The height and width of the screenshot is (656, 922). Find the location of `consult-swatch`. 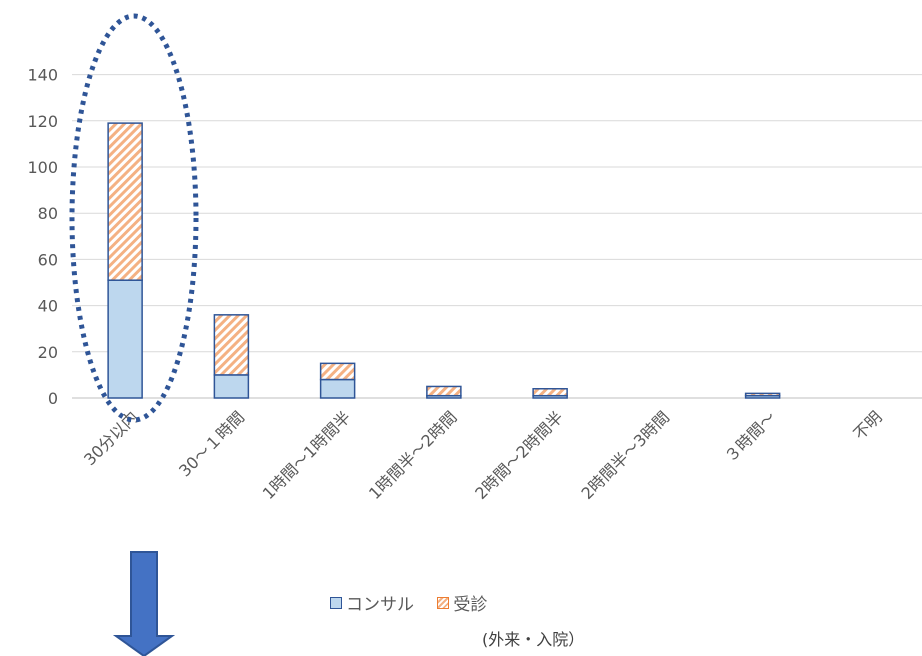

consult-swatch is located at coordinates (336, 602).